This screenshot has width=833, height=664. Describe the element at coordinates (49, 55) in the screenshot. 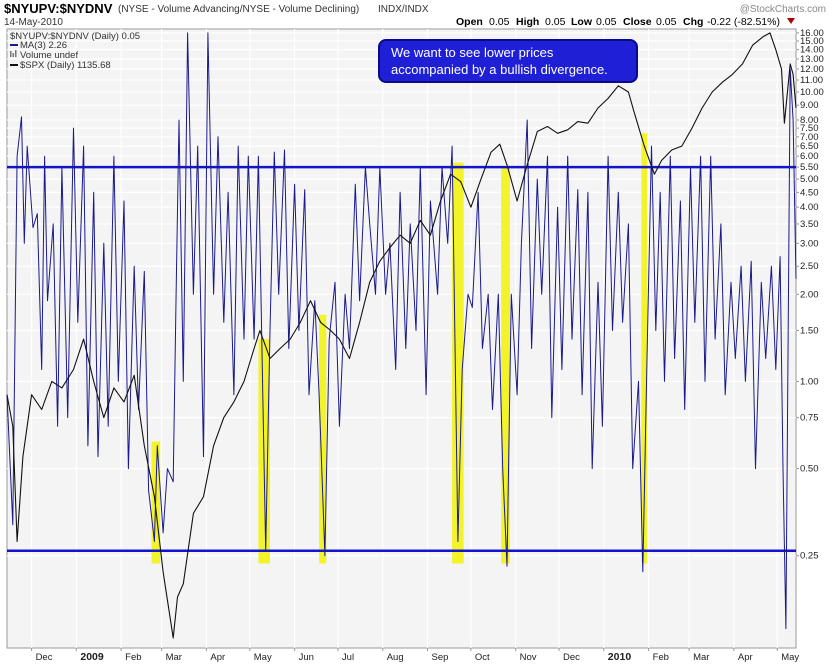

I see `legend-entry-volume: Volume undef` at that location.